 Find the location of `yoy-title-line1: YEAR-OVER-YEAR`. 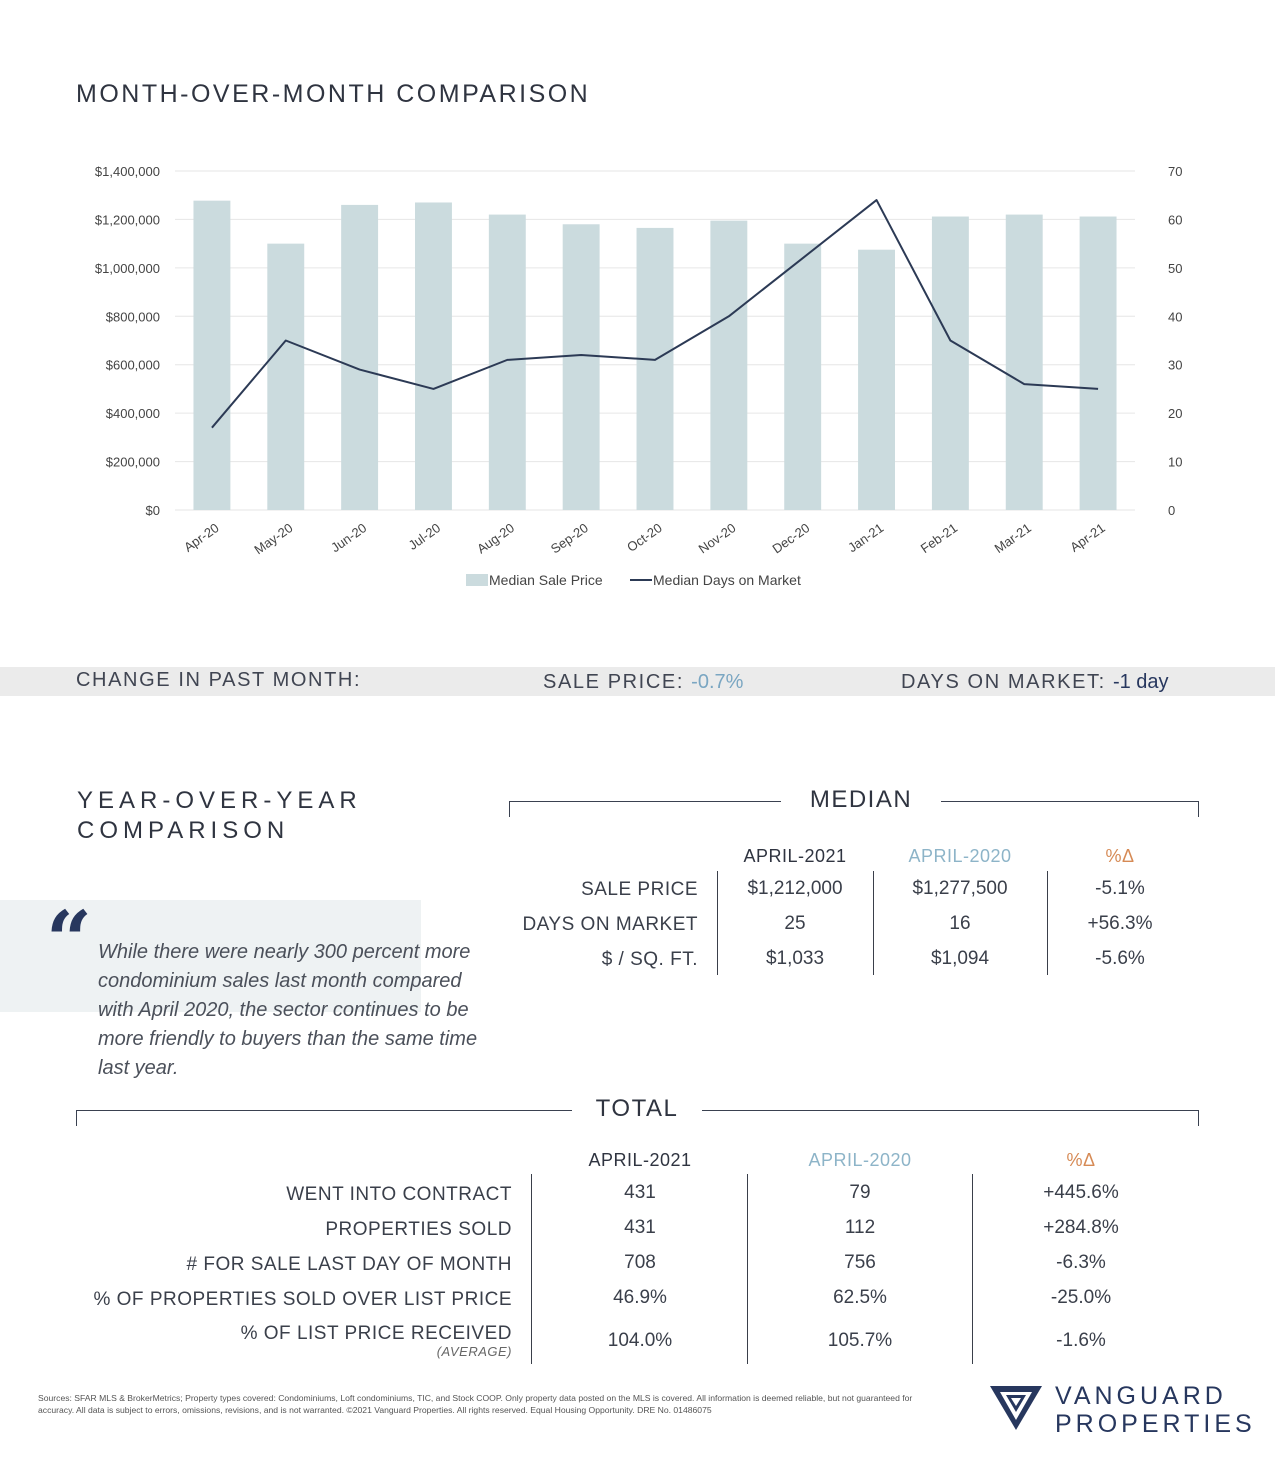

yoy-title-line1: YEAR-OVER-YEAR is located at coordinates (219, 800).